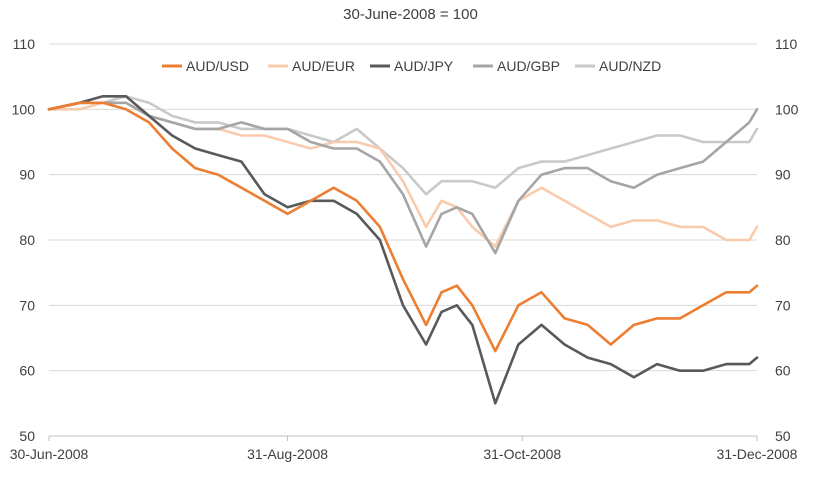  I want to click on y-tick-label-right: 110, so click(786, 44).